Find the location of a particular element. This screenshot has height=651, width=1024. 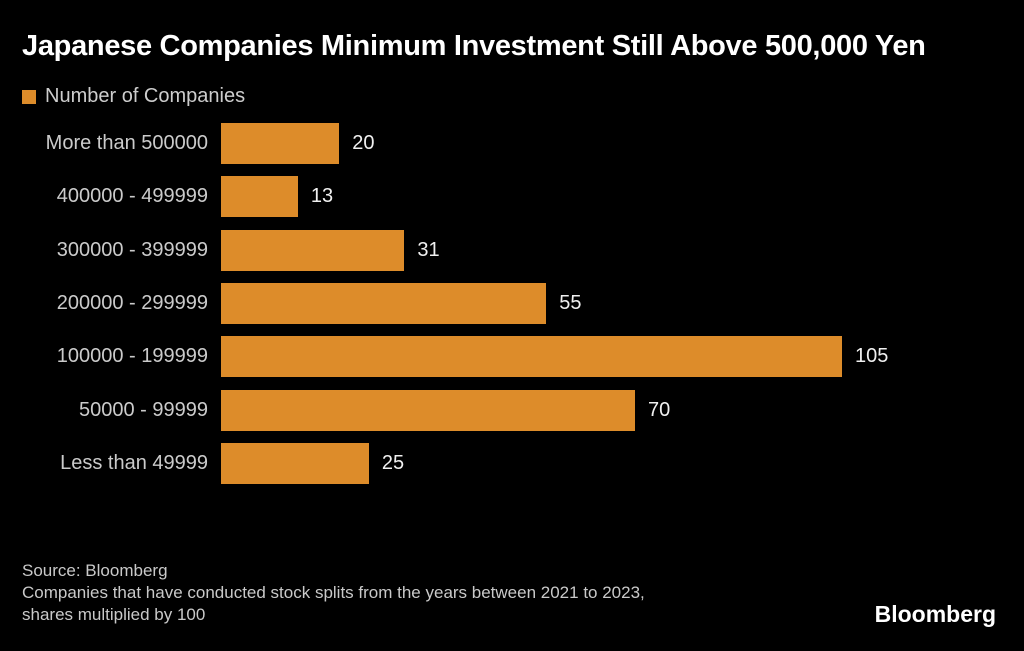

category-label: More than 500000 is located at coordinates (126, 143).